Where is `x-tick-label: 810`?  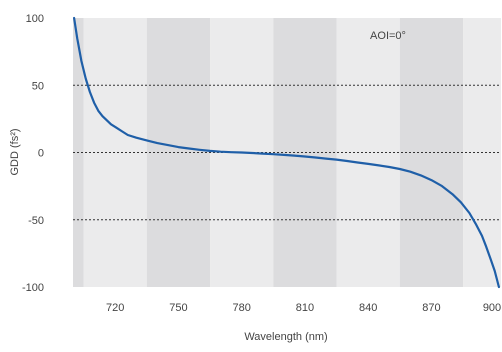 x-tick-label: 810 is located at coordinates (305, 308).